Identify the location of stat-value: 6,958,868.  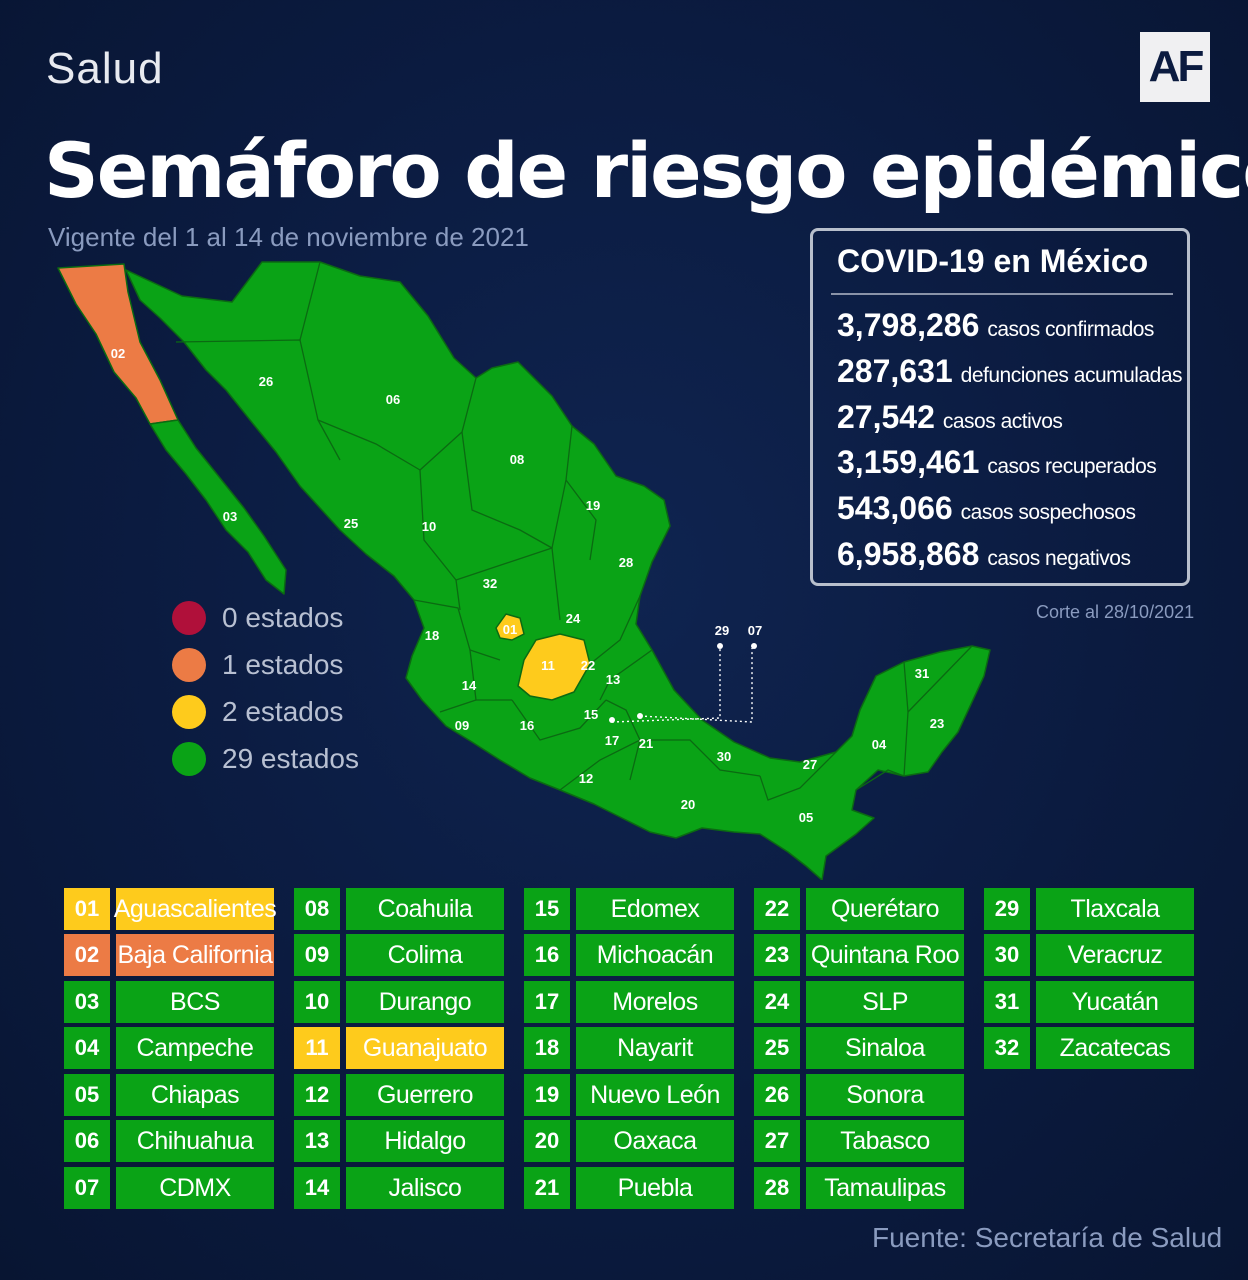
(908, 554).